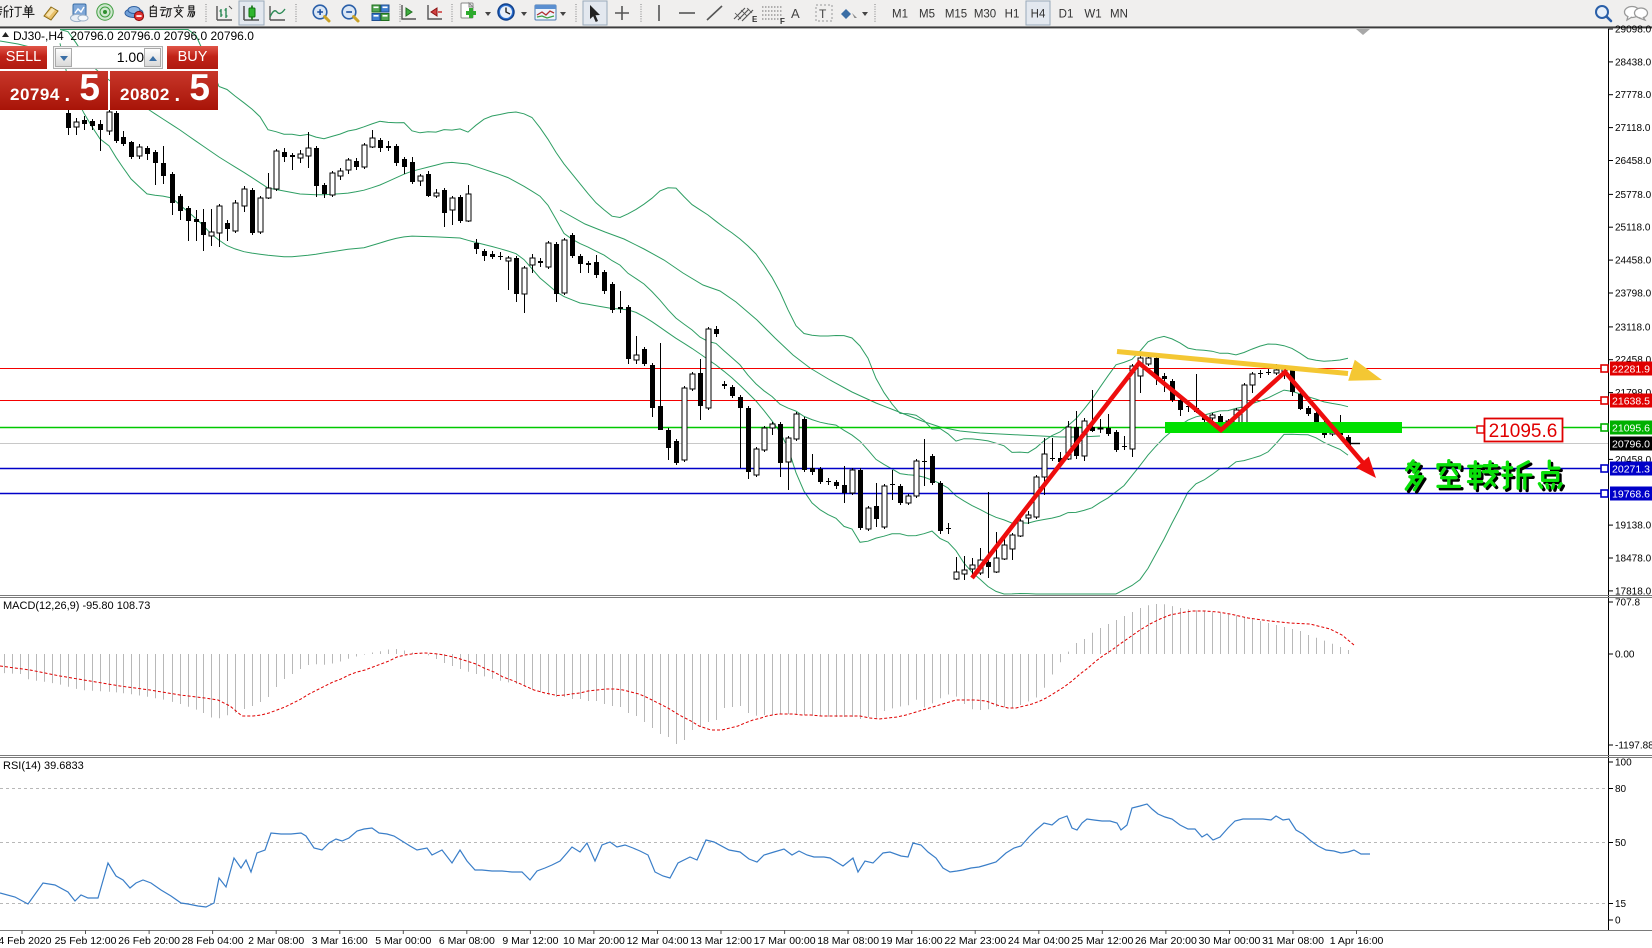 This screenshot has height=948, width=1652. Describe the element at coordinates (213, 941) in the screenshot. I see `svg-text: 28 Feb 04:00` at that location.